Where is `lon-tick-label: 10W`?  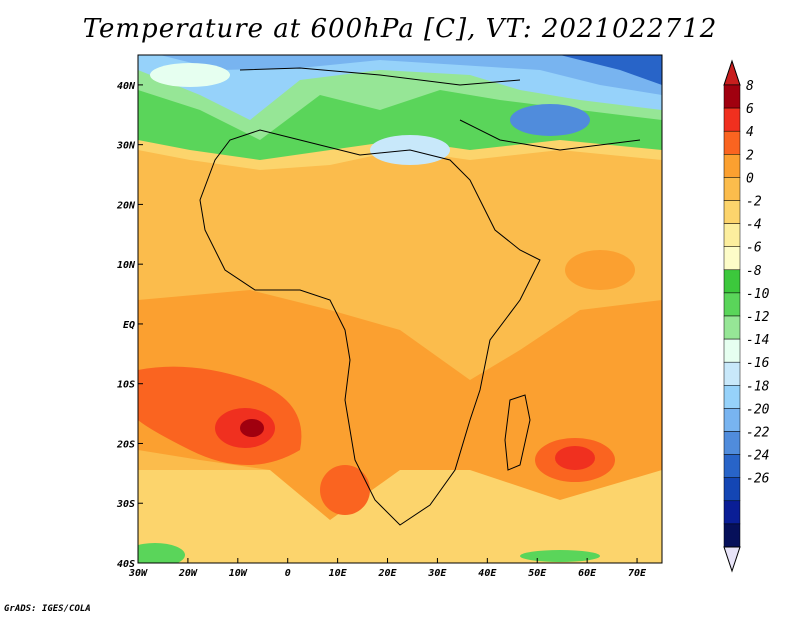 lon-tick-label: 10W is located at coordinates (238, 573).